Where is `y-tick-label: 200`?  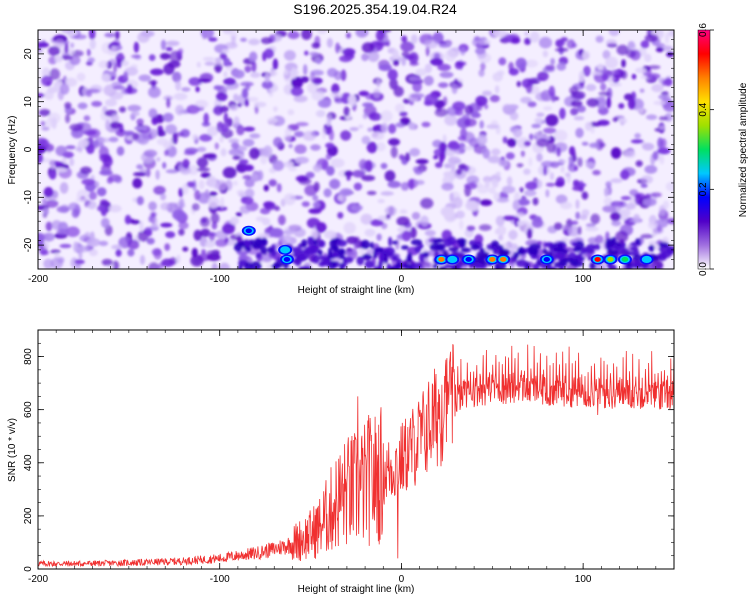 y-tick-label: 200 is located at coordinates (28, 515).